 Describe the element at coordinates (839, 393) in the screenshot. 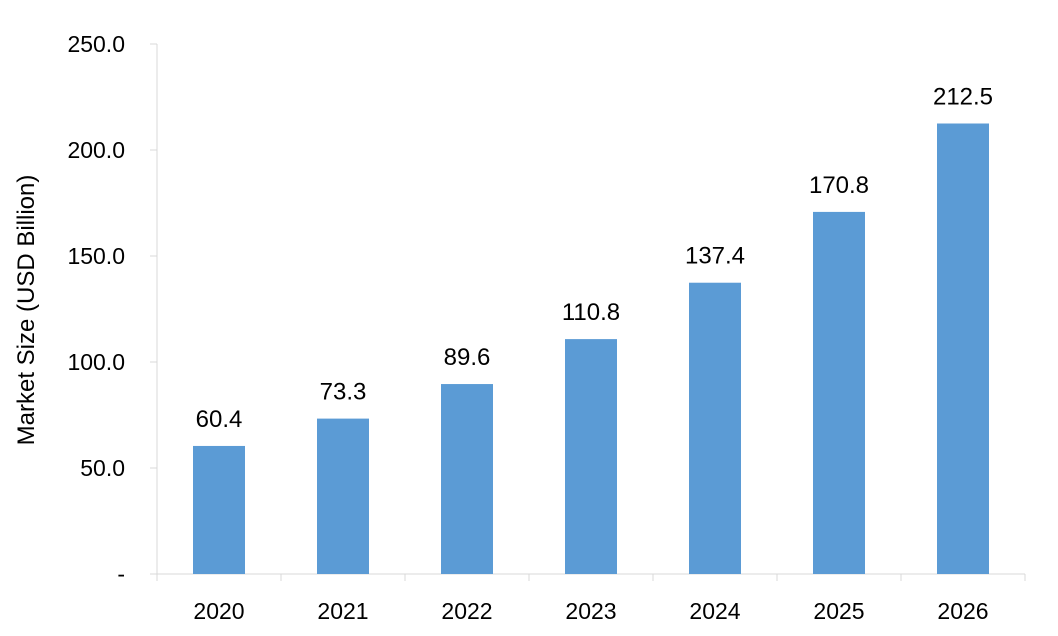

I see `bar-2025` at that location.